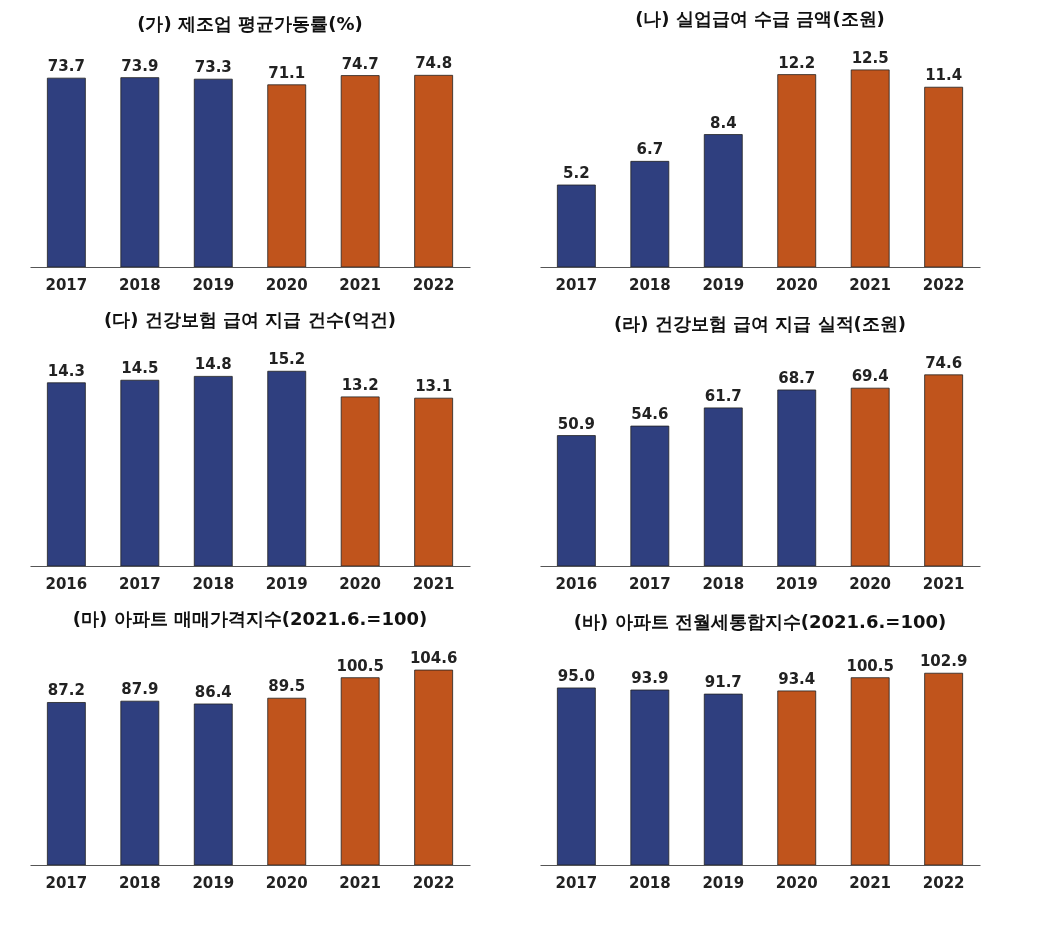 This screenshot has width=1045, height=935. What do you see at coordinates (140, 689) in the screenshot?
I see `data-label: 87.9` at bounding box center [140, 689].